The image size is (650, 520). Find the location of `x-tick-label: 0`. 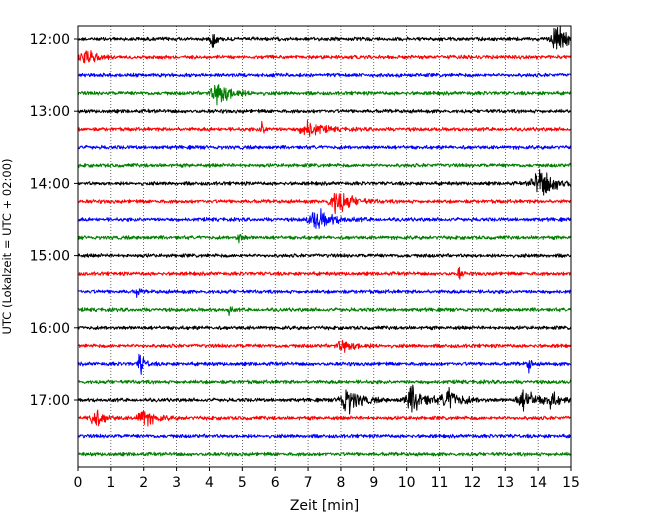

x-tick-label: 0 is located at coordinates (78, 483).